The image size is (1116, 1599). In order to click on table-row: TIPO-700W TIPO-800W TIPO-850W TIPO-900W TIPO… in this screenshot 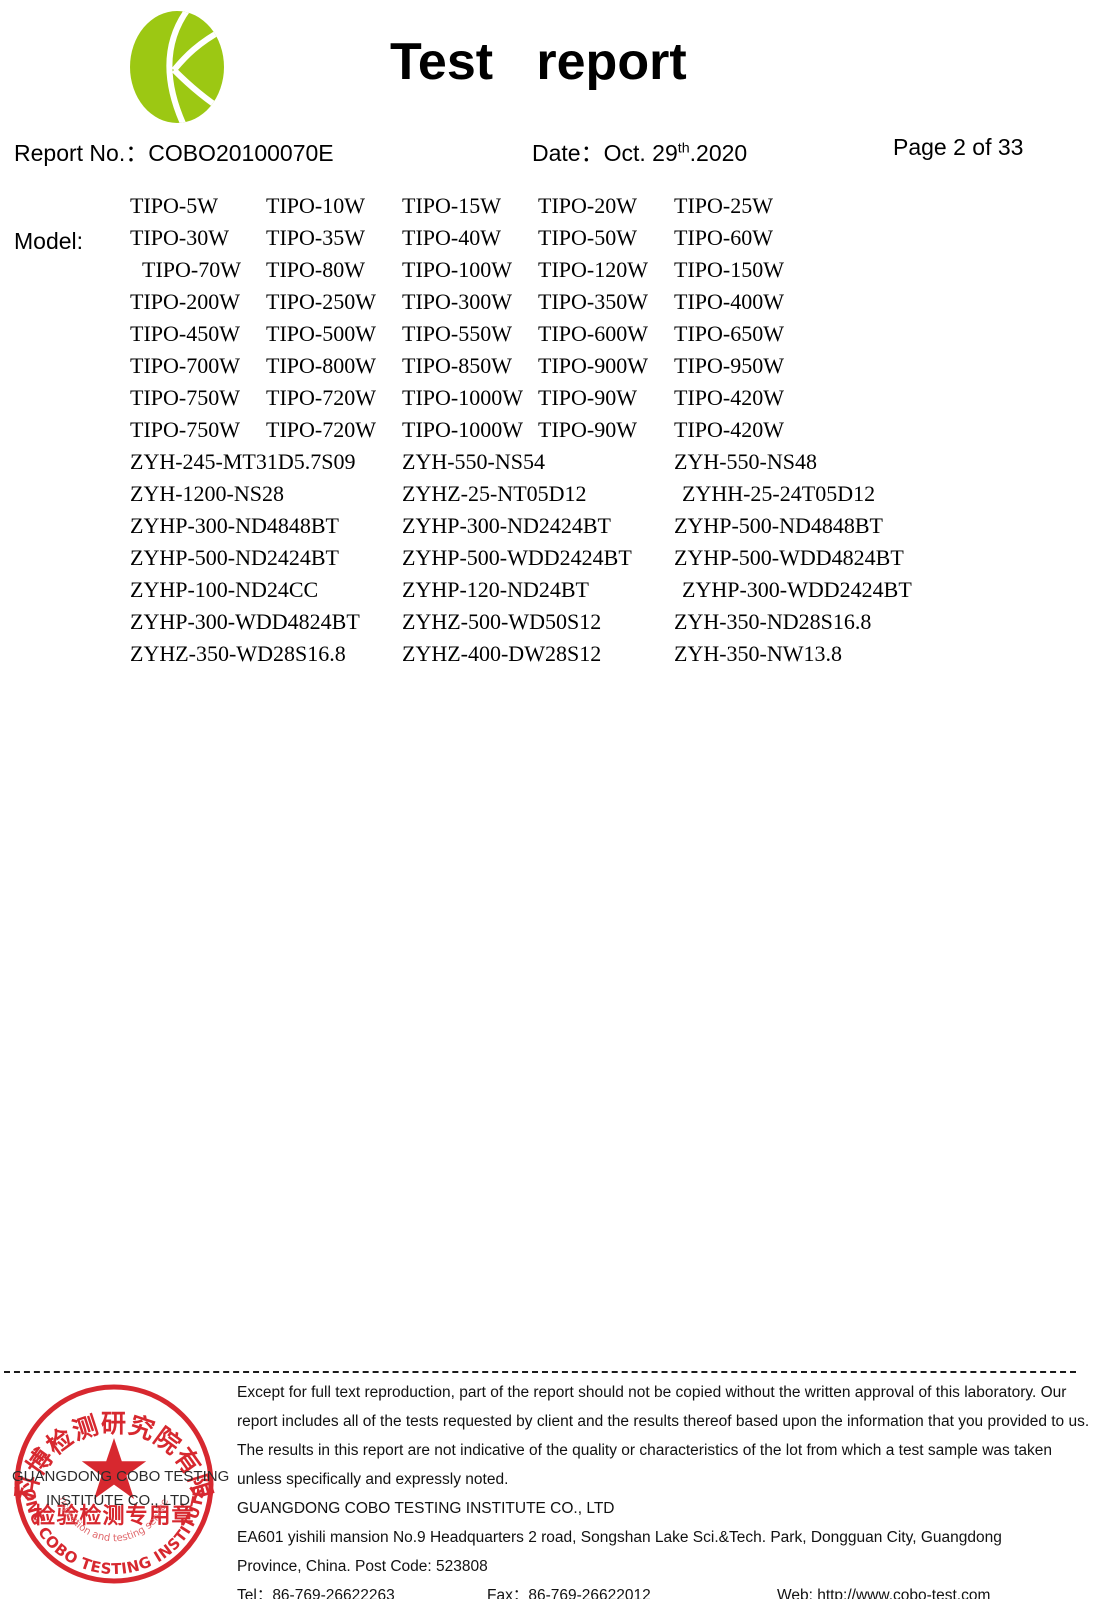, I will do `click(480, 366)`.